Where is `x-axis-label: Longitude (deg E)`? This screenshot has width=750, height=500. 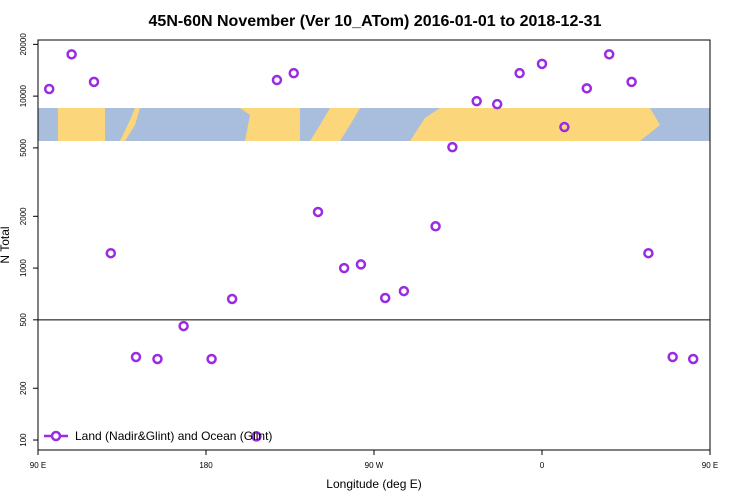
x-axis-label: Longitude (deg E) is located at coordinates (373, 484).